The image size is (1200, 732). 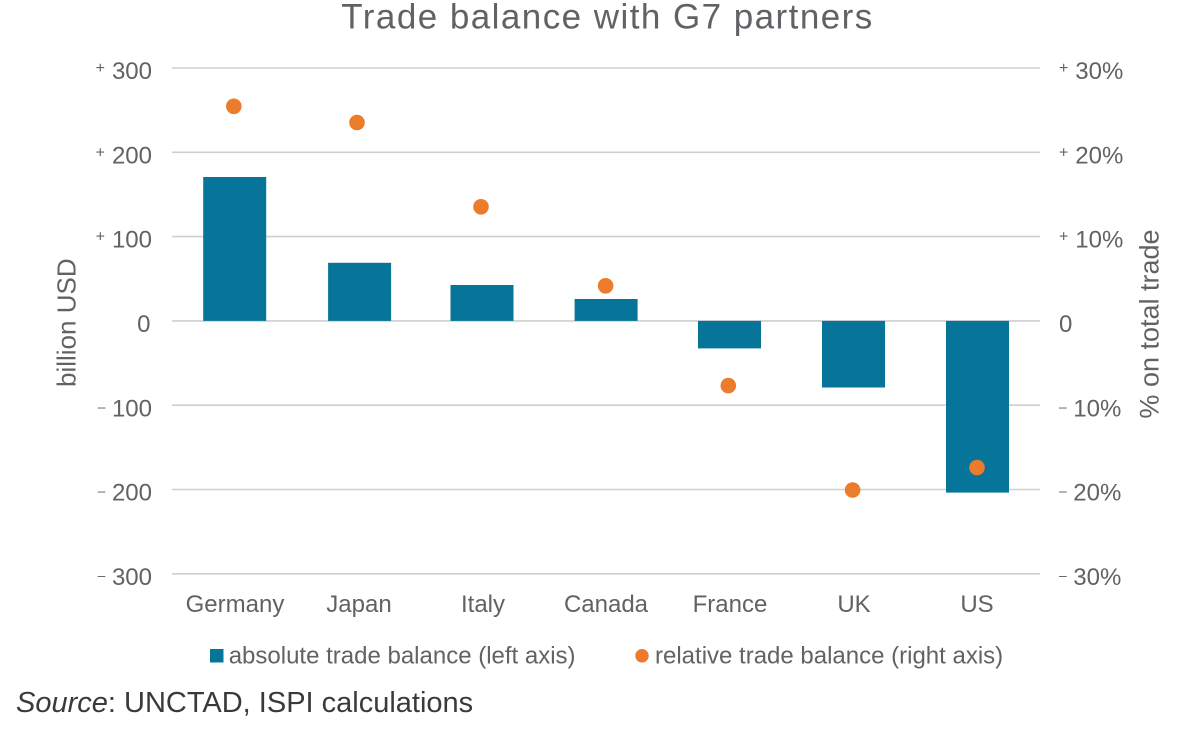 I want to click on svg-text: + 30%, so click(x=1091, y=71).